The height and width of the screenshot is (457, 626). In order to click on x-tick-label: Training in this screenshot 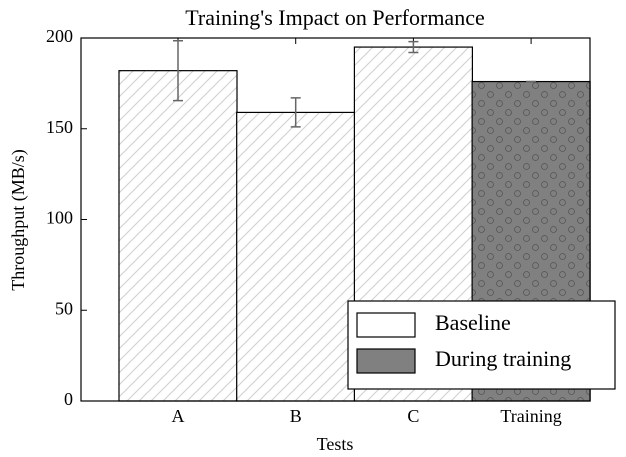, I will do `click(530, 416)`.